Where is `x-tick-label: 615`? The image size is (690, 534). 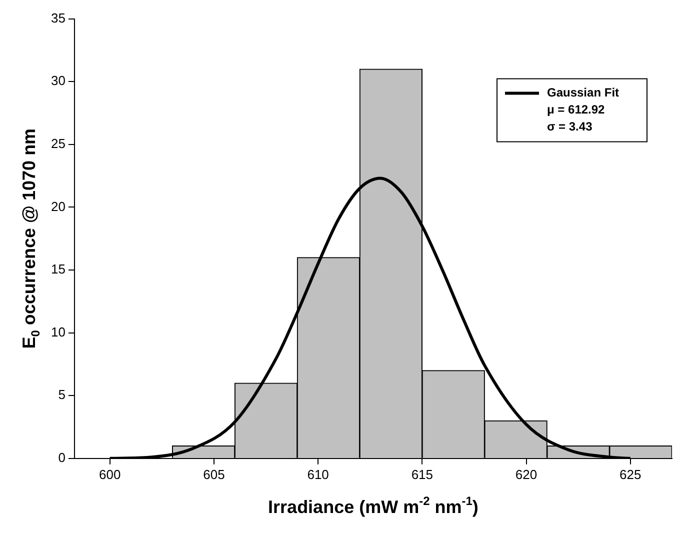 x-tick-label: 615 is located at coordinates (422, 474).